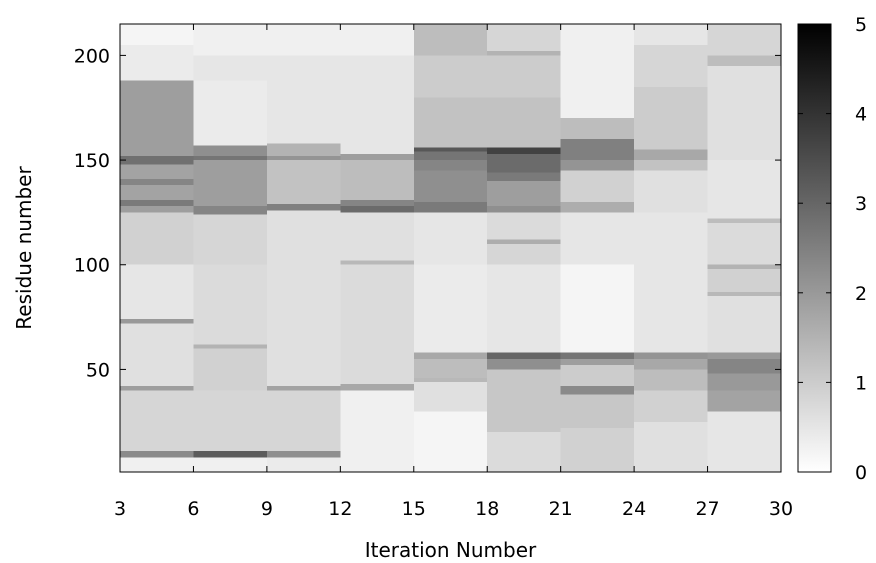 The image size is (876, 563). What do you see at coordinates (340, 509) in the screenshot?
I see `x-tick-label: 12` at bounding box center [340, 509].